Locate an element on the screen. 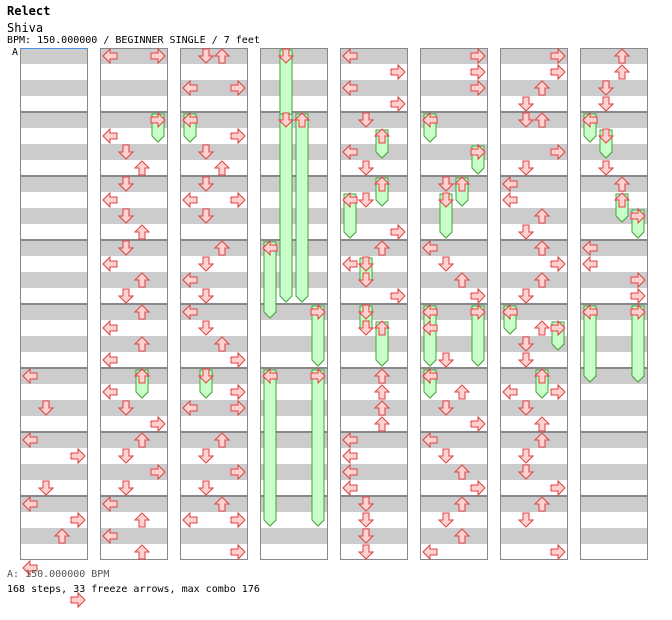 This screenshot has width=672, height=620. freeze-arrow-right is located at coordinates (478, 336).